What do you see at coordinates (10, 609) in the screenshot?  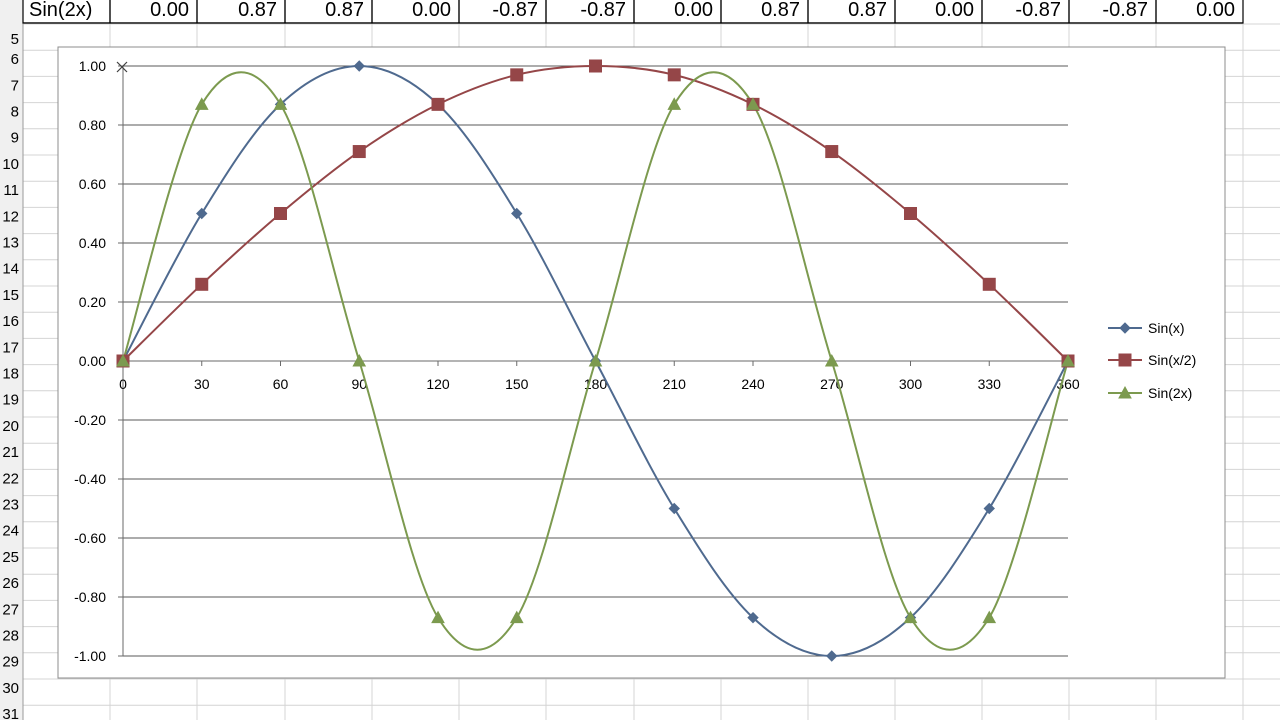 I see `row-number: 27` at bounding box center [10, 609].